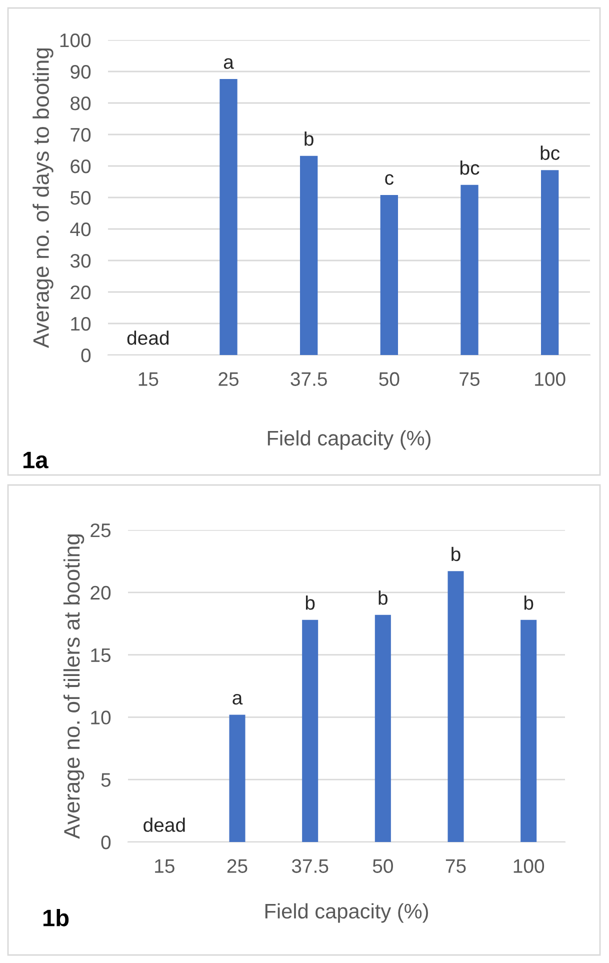 This screenshot has width=609, height=963. What do you see at coordinates (80, 229) in the screenshot?
I see `y-tick-label: 40` at bounding box center [80, 229].